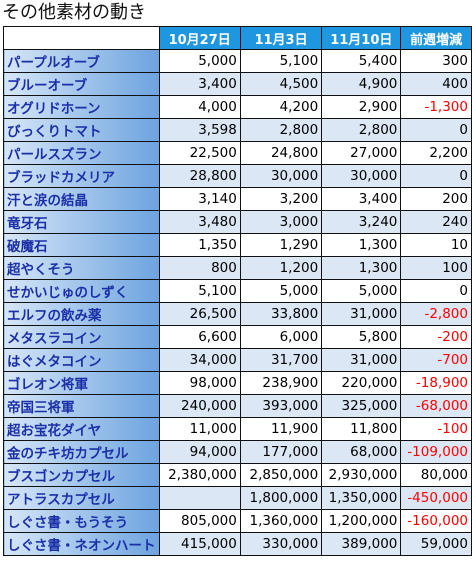 This screenshot has width=472, height=561. Describe the element at coordinates (436, 360) in the screenshot. I see `weekly-change-cell: -700` at that location.